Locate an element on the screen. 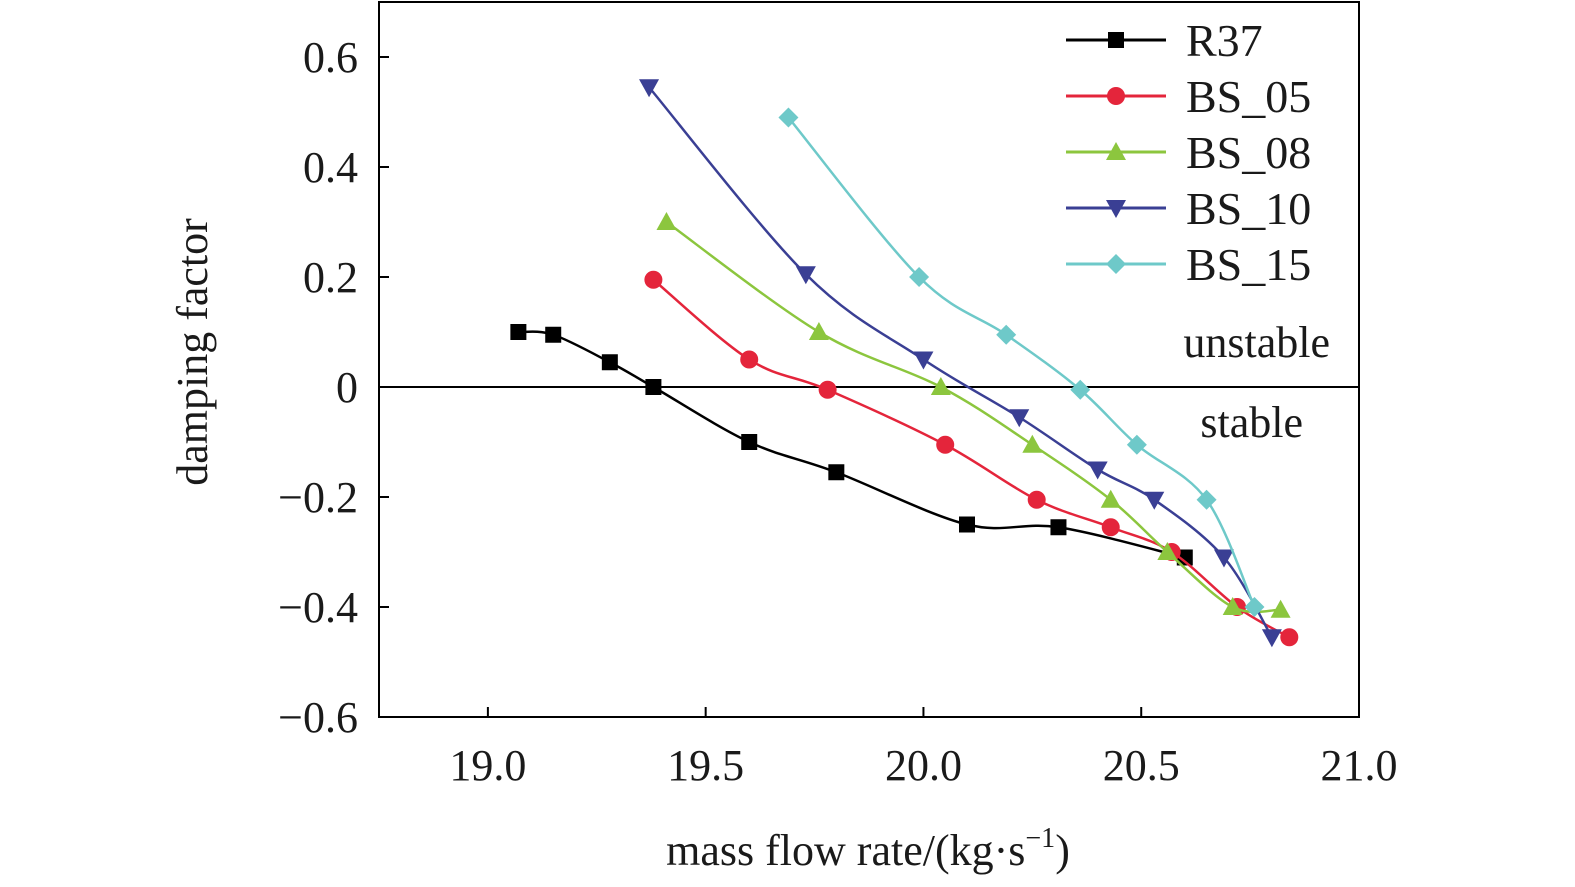 The image size is (1575, 887). x-tick-label: 21.0 is located at coordinates (1359, 765).